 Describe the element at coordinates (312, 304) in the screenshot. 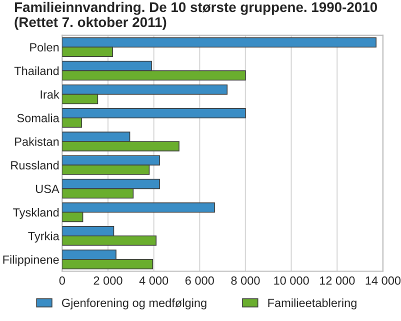

I see `legend-label: Familieetablering` at that location.